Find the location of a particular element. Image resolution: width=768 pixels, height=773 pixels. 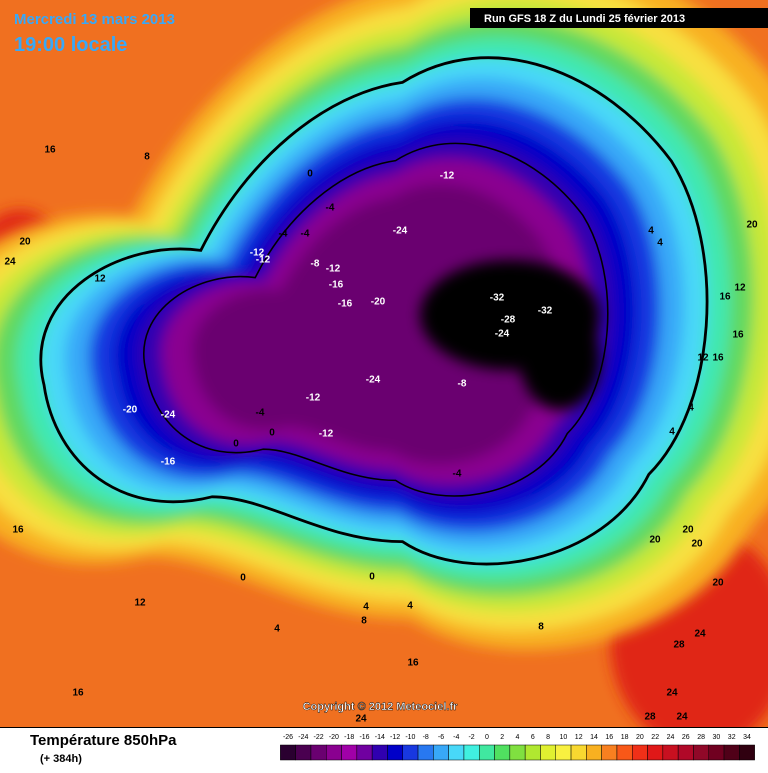

scale-label: -16 is located at coordinates (364, 737).